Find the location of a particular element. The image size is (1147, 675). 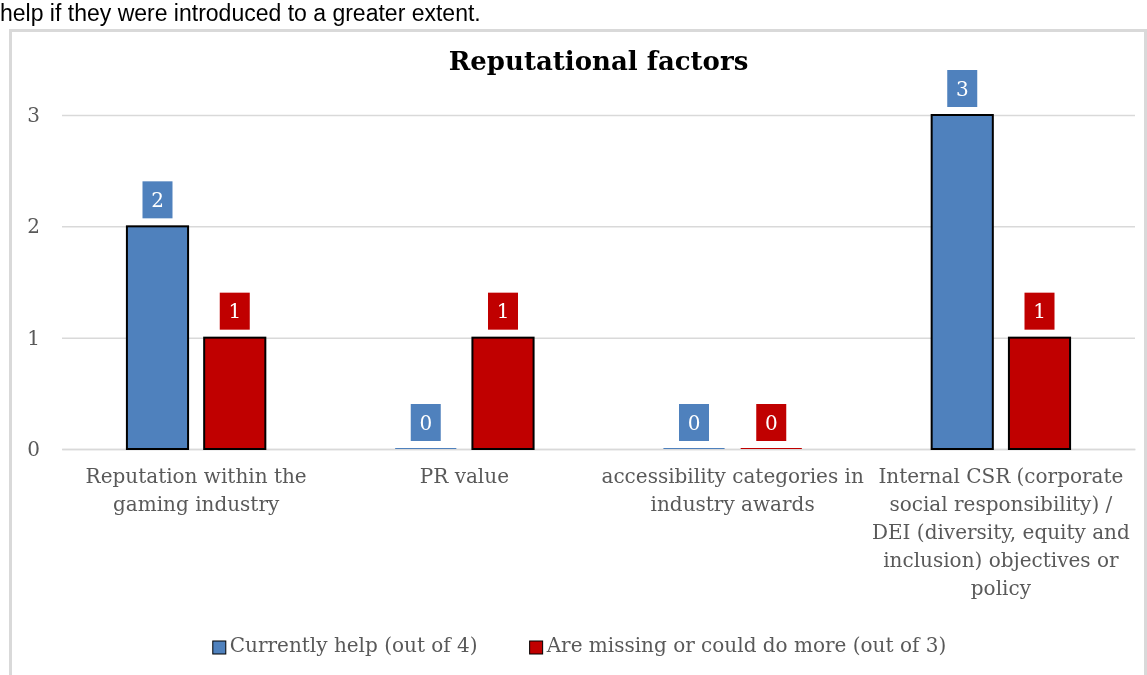

y-tick-label: 1 is located at coordinates (33, 337).